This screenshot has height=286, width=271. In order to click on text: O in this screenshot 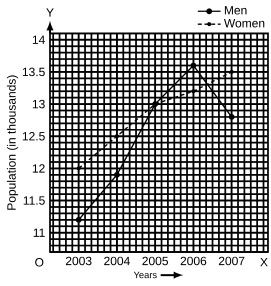, I will do `click(39, 262)`.